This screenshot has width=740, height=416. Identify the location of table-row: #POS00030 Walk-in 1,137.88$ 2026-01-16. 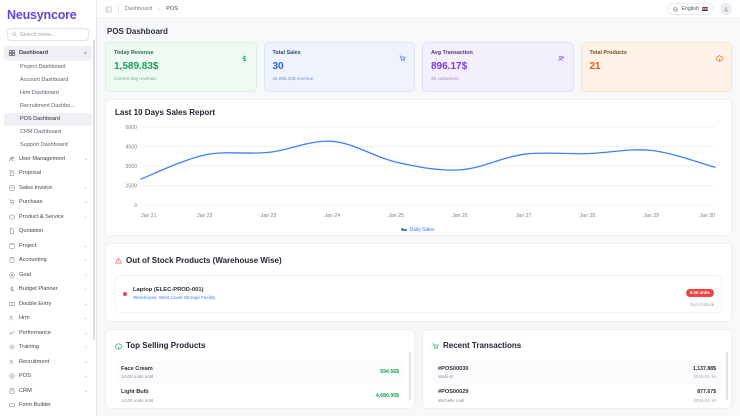
(577, 372).